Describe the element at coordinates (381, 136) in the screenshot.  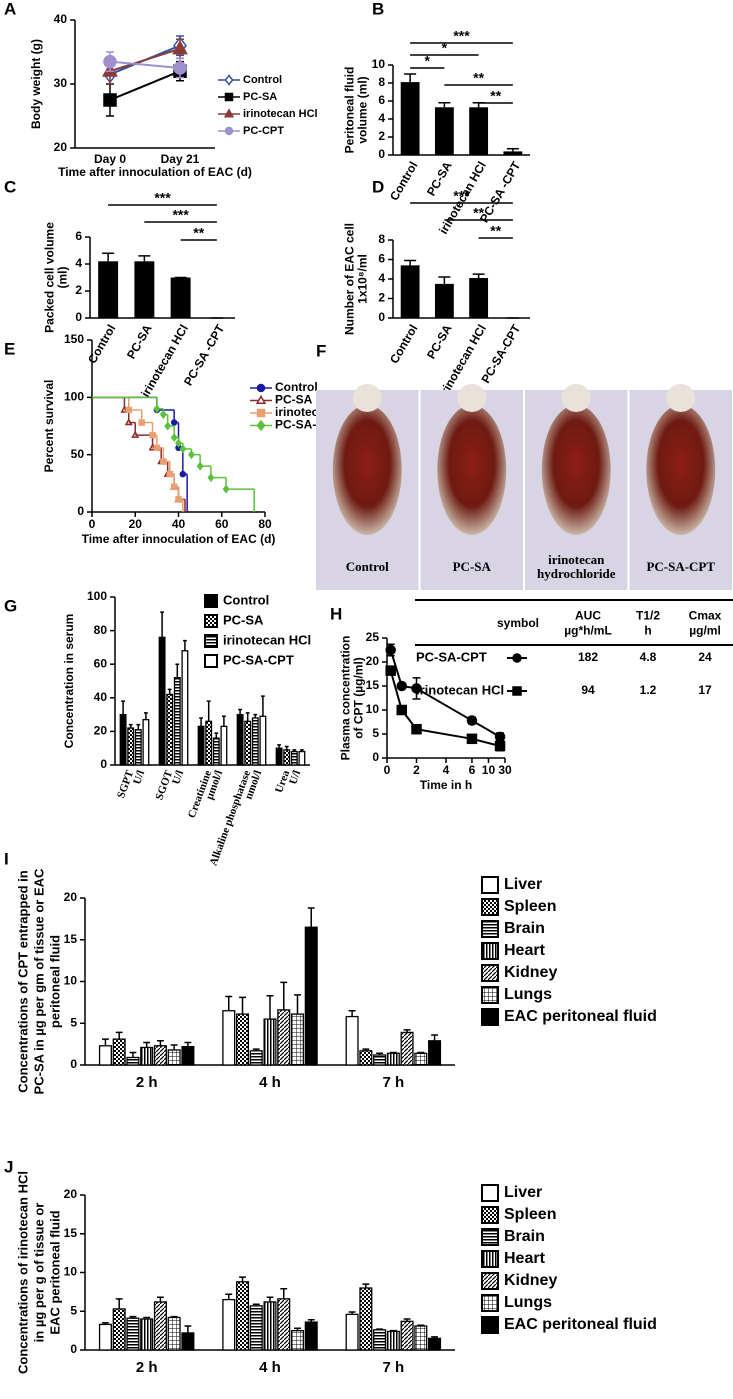
I see `y-tick-label: 2` at that location.